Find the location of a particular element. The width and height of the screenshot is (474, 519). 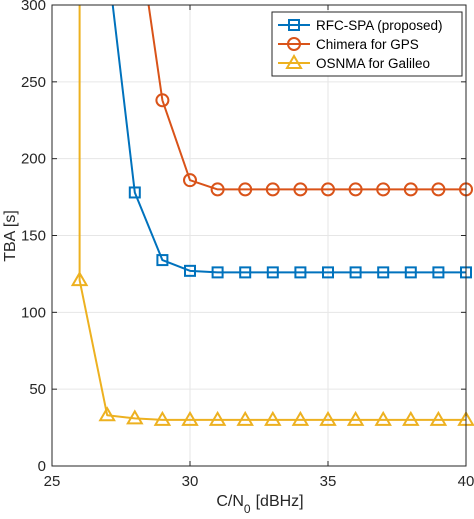

legend-label: RFC-SPA (proposed) is located at coordinates (379, 25).